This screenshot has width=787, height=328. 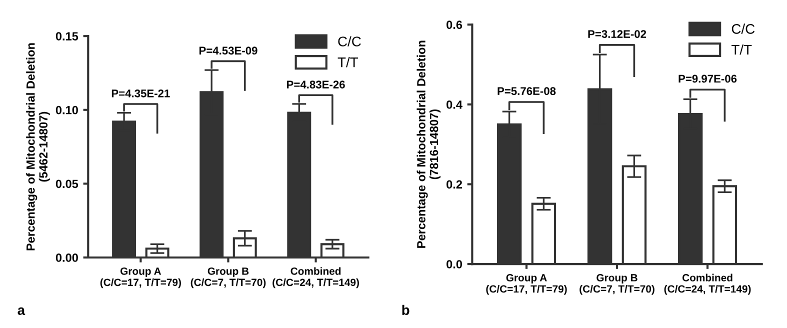 What do you see at coordinates (454, 264) in the screenshot?
I see `y-tick-label: 0.0` at bounding box center [454, 264].